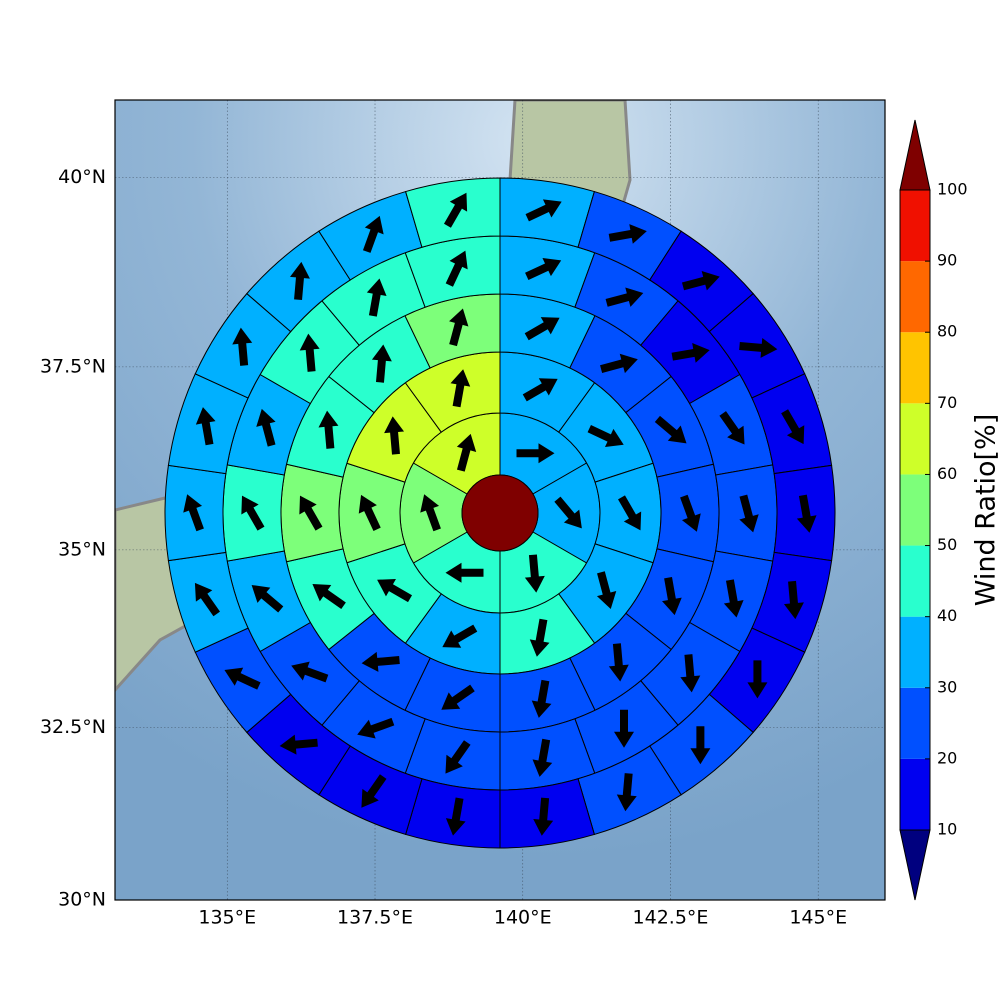 This screenshot has height=1000, width=1000. Describe the element at coordinates (947, 402) in the screenshot. I see `colorbar-tick-label: 70` at that location.